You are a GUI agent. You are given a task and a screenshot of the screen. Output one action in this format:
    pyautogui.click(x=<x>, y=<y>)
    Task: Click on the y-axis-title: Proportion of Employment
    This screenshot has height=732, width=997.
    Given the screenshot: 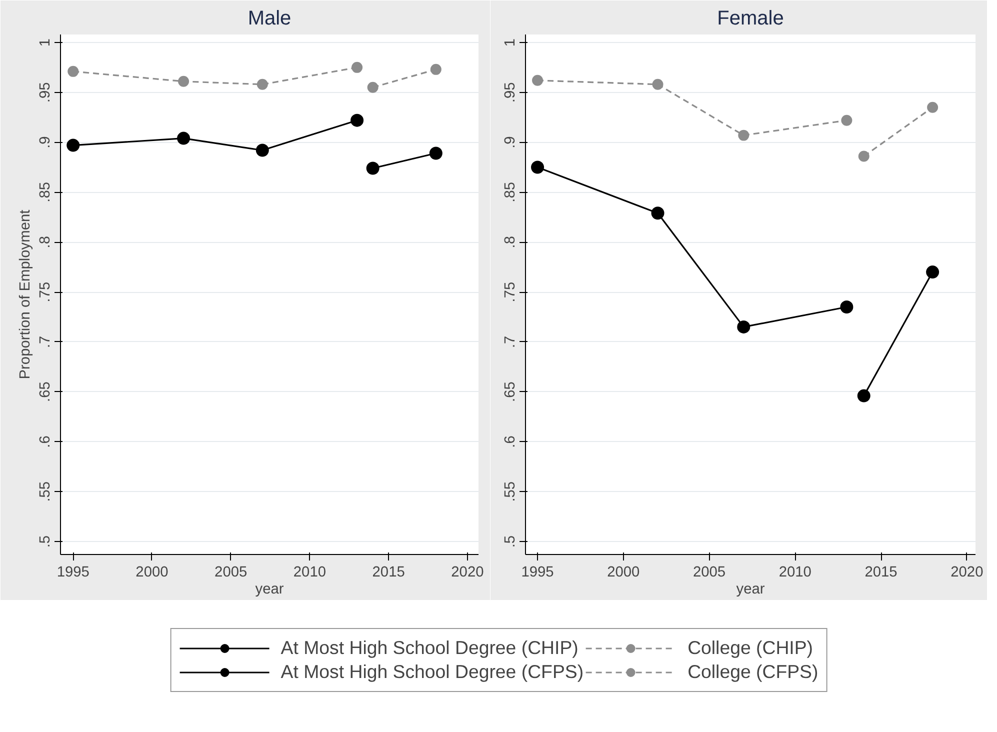 What is the action you would take?
    pyautogui.click(x=26, y=295)
    